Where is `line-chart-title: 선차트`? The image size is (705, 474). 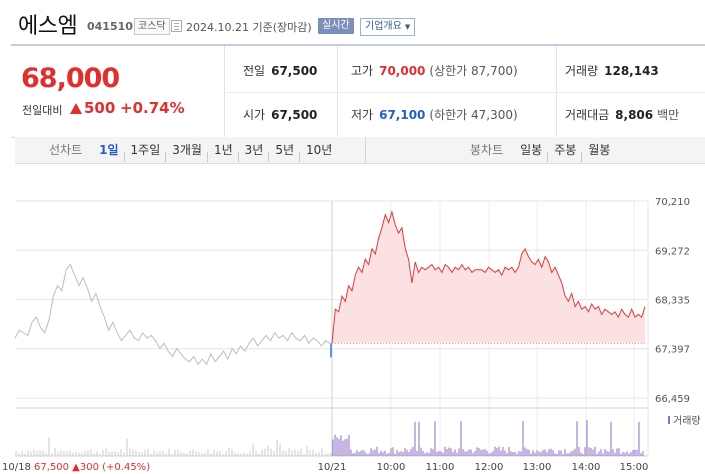
line-chart-title: 선차트 is located at coordinates (66, 150).